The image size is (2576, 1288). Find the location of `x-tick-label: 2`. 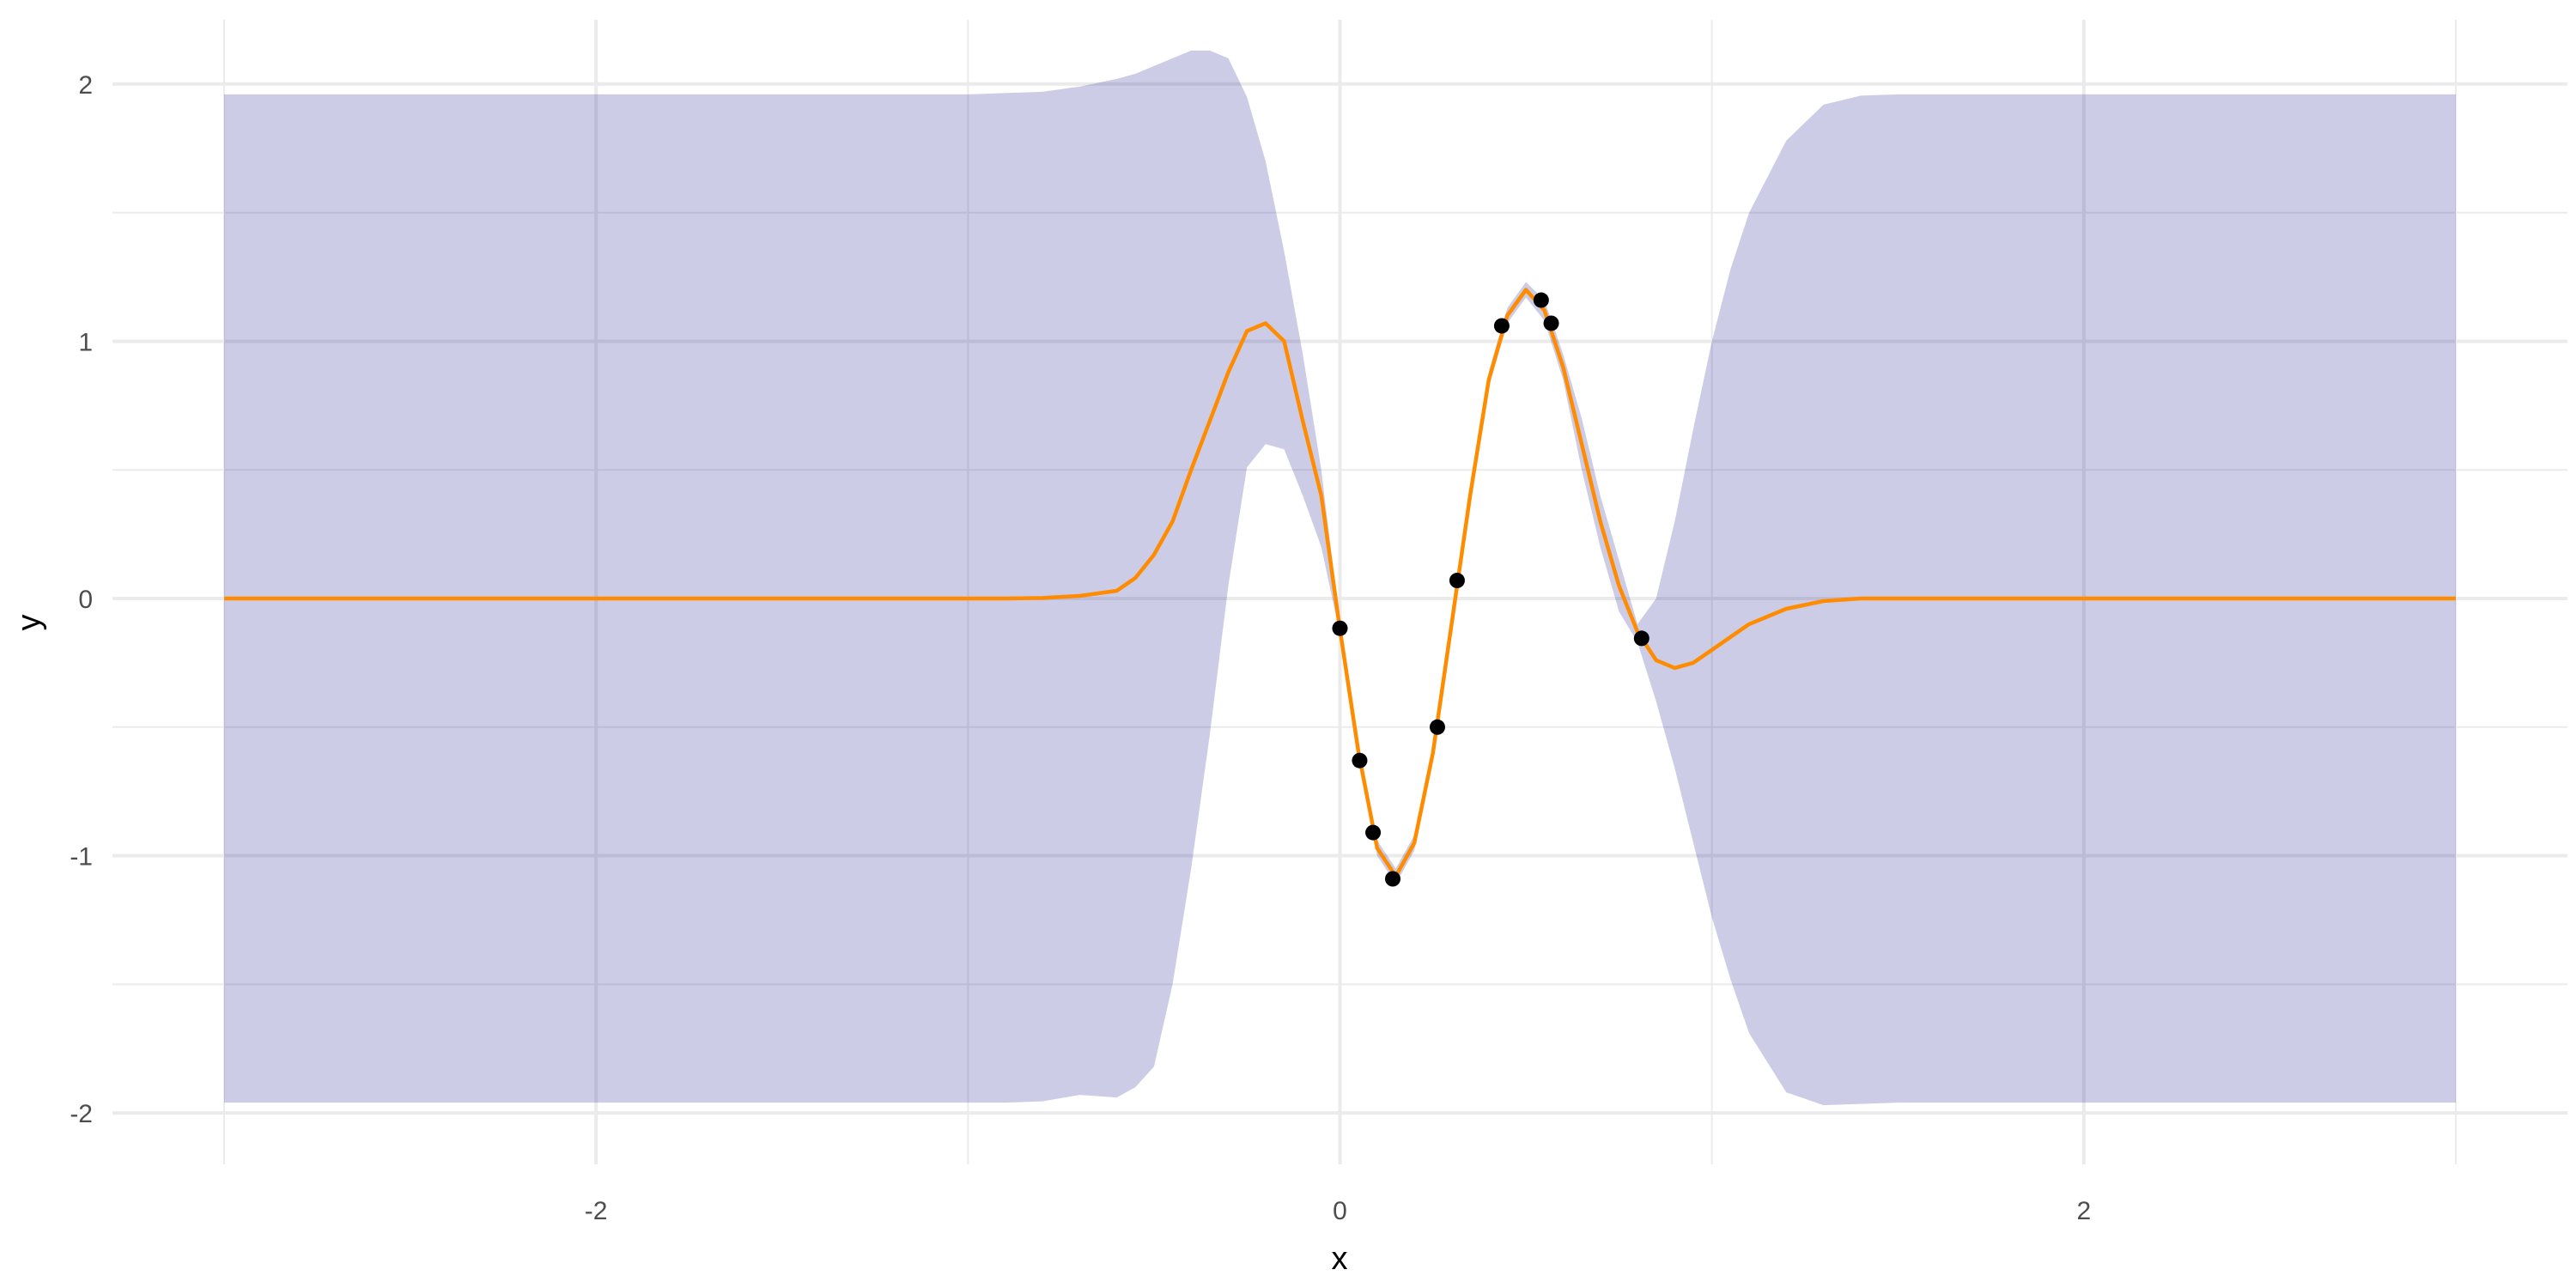

x-tick-label: 2 is located at coordinates (2084, 1211).